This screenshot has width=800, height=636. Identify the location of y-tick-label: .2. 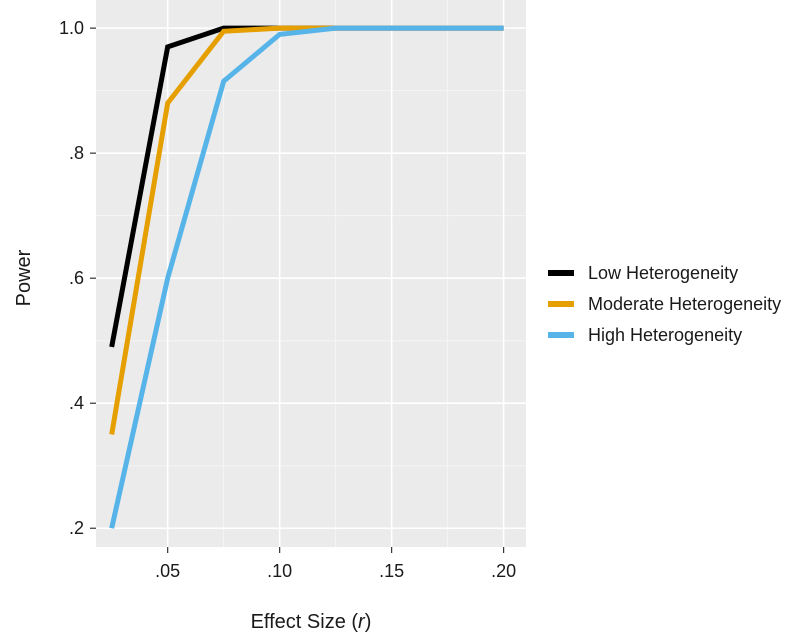
(76, 528).